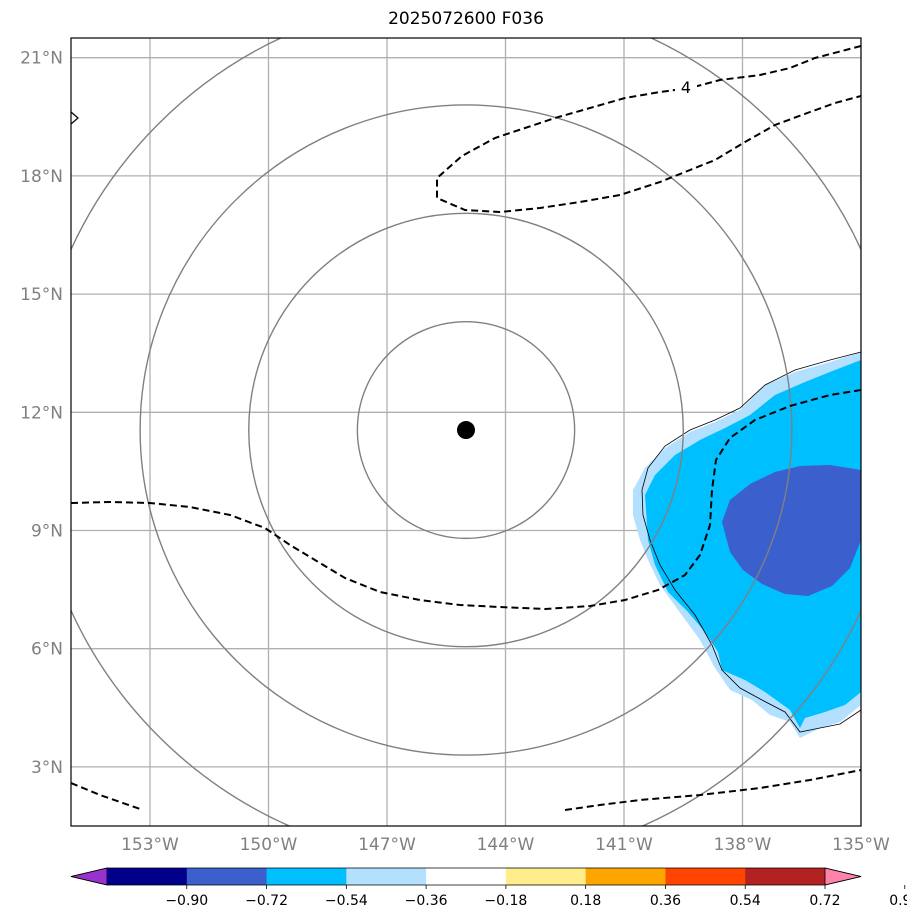 The height and width of the screenshot is (924, 907). Describe the element at coordinates (266, 901) in the screenshot. I see `colorbar-tick-label: −0.72` at that location.